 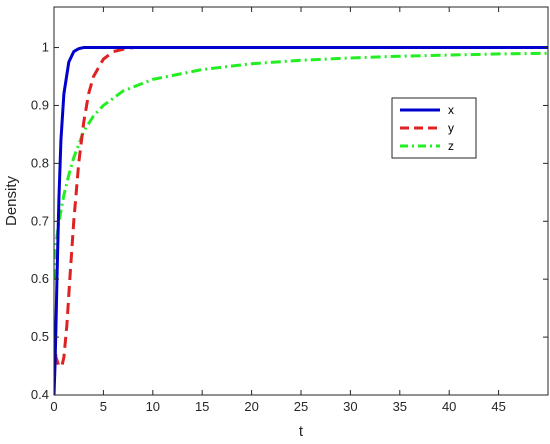 I want to click on x-tick-label: 0, so click(x=53, y=406).